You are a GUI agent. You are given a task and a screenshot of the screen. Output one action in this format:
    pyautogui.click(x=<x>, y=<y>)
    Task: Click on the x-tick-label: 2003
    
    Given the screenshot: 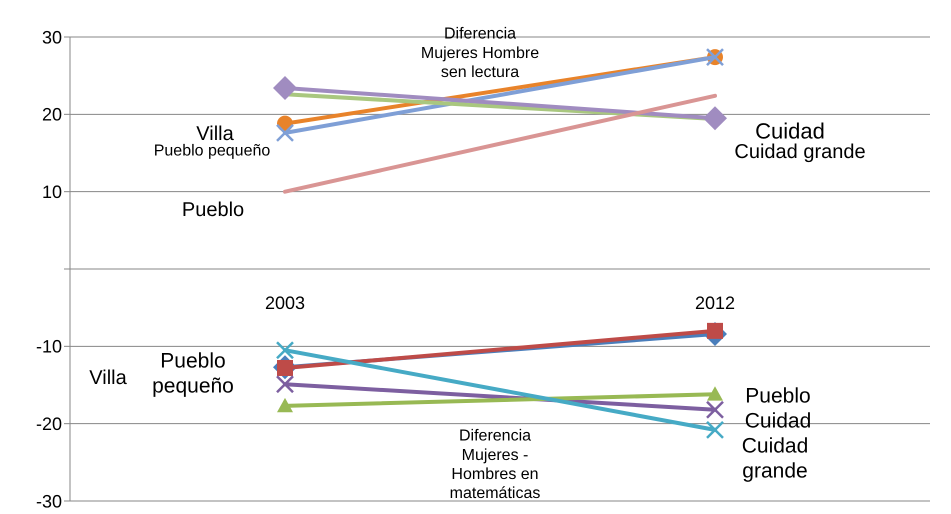 What is the action you would take?
    pyautogui.click(x=285, y=303)
    